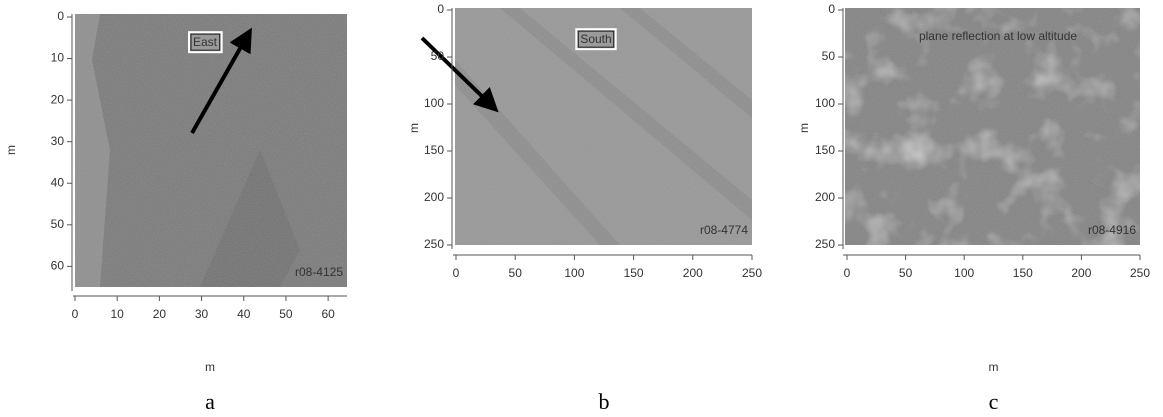  I want to click on y-tick-label: 10, so click(58, 58).